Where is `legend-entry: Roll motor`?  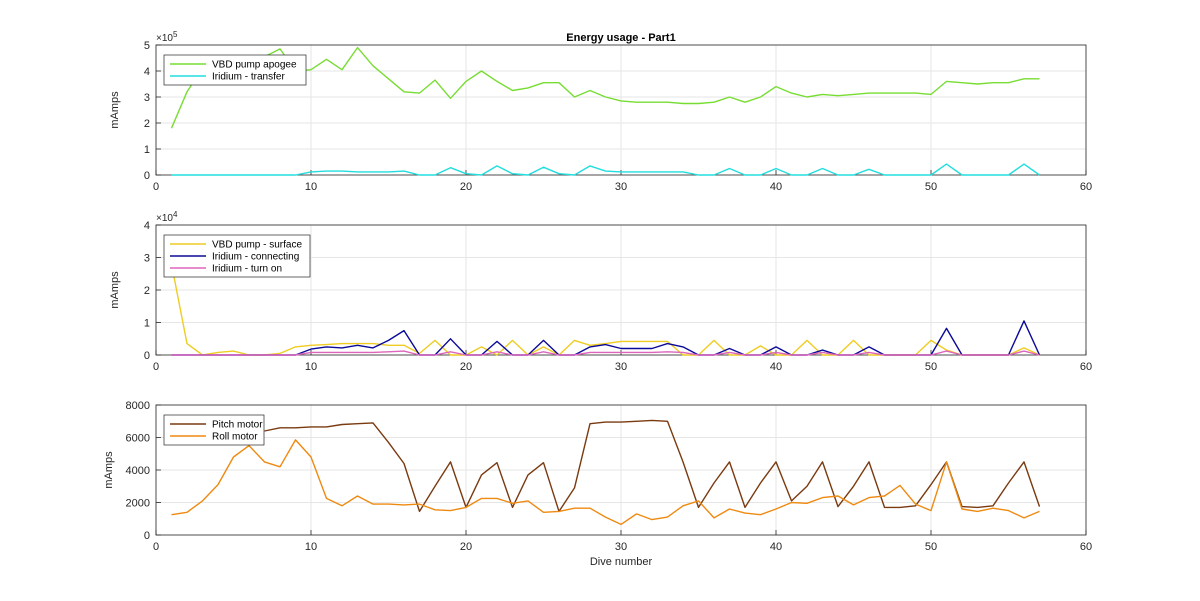
legend-entry: Roll motor is located at coordinates (235, 437).